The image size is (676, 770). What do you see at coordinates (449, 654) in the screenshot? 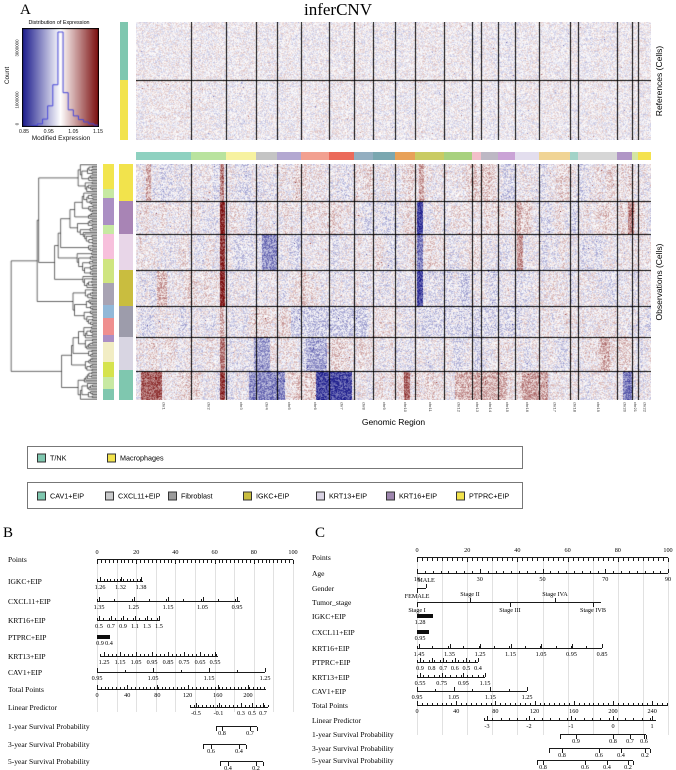
I see `axis-tick-label: 1.35` at bounding box center [449, 654].